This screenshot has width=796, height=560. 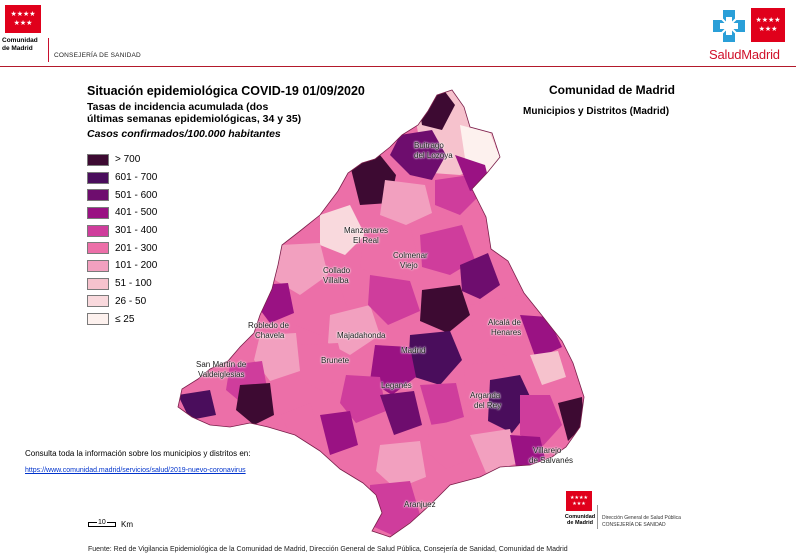 What do you see at coordinates (760, 54) in the screenshot?
I see `brand-madrid: Madrid` at bounding box center [760, 54].